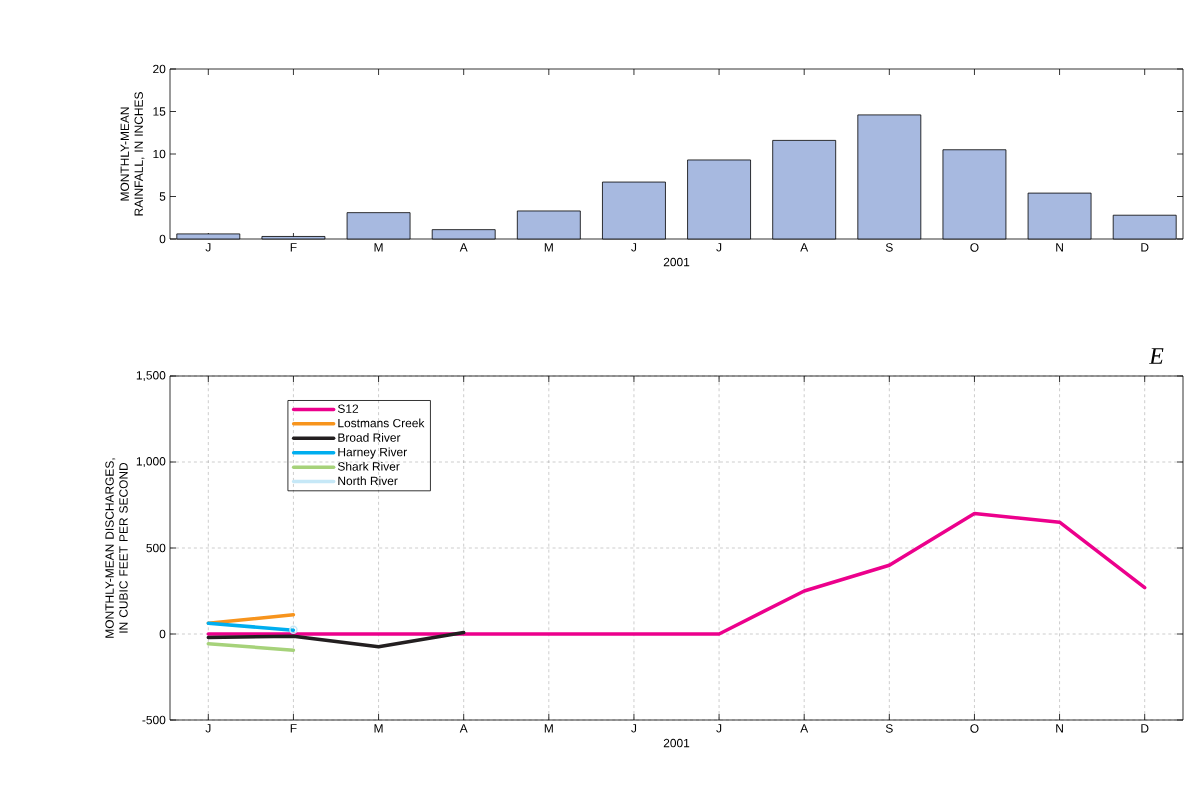 The image size is (1193, 799). I want to click on y-axis-title: MONTHLY-MEAN RAINFALL, IN INCHES, so click(132, 154).